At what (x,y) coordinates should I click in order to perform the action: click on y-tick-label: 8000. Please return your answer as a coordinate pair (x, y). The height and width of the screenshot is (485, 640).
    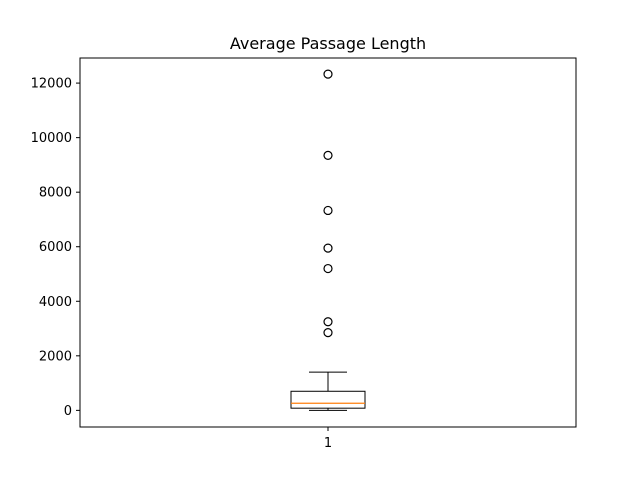
    Looking at the image, I should click on (55, 193).